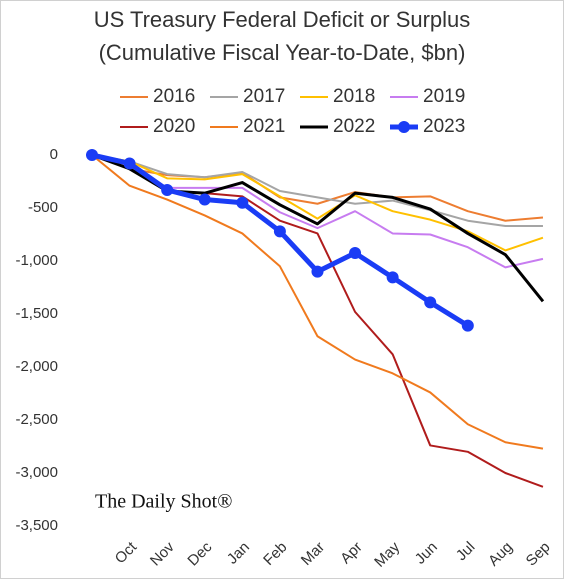 The height and width of the screenshot is (579, 564). What do you see at coordinates (54, 154) in the screenshot?
I see `y-tick-label: 0` at bounding box center [54, 154].